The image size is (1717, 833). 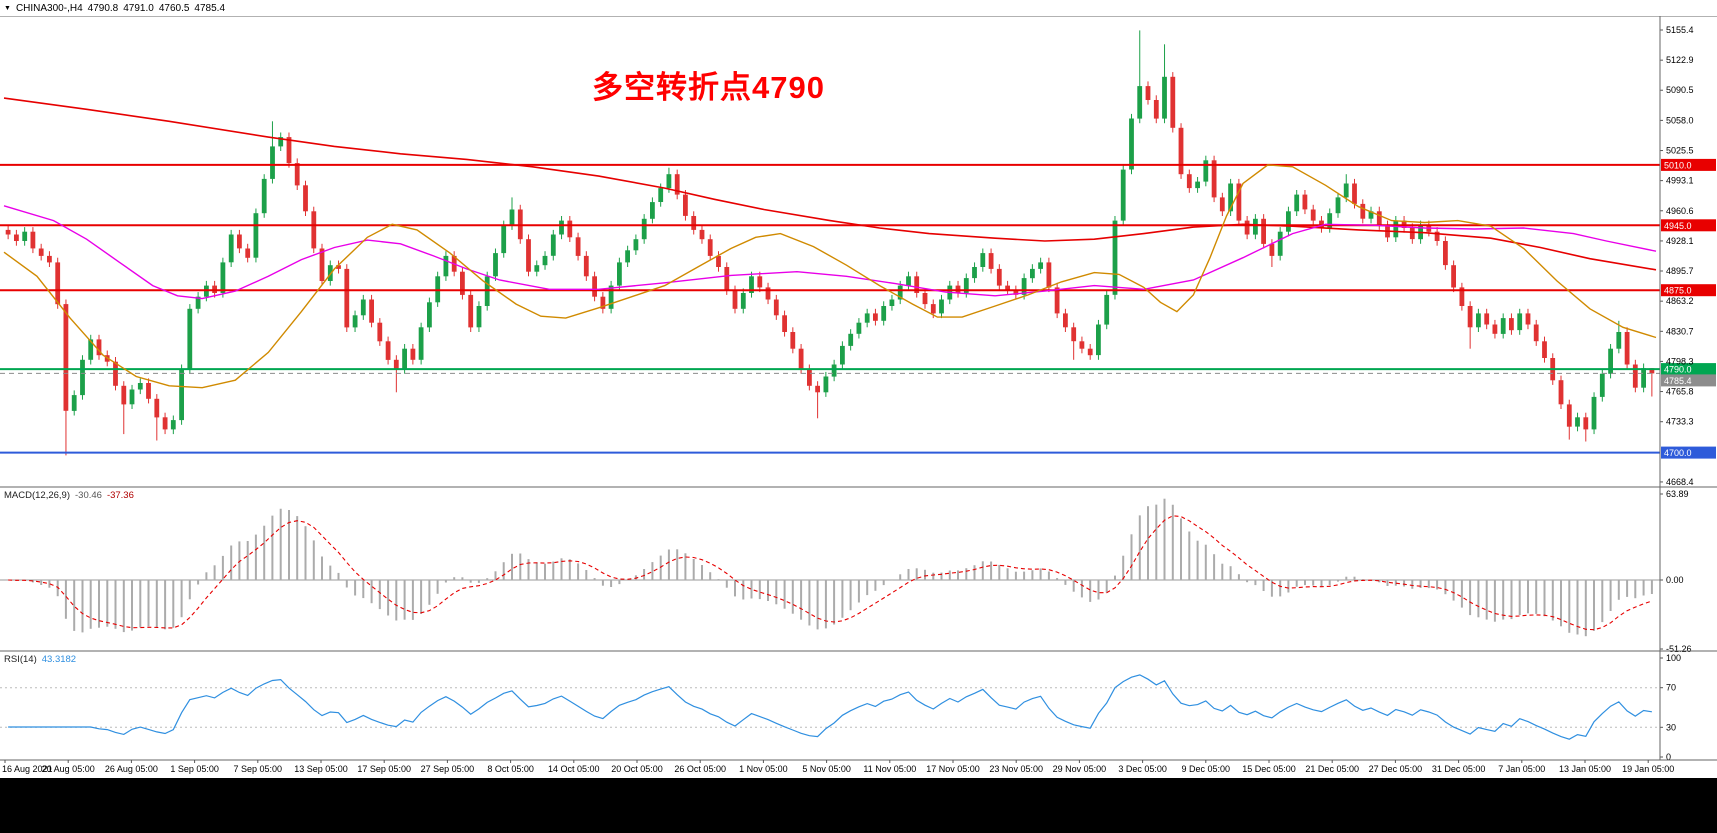 I want to click on ma-mid-magenta, so click(x=830, y=252).